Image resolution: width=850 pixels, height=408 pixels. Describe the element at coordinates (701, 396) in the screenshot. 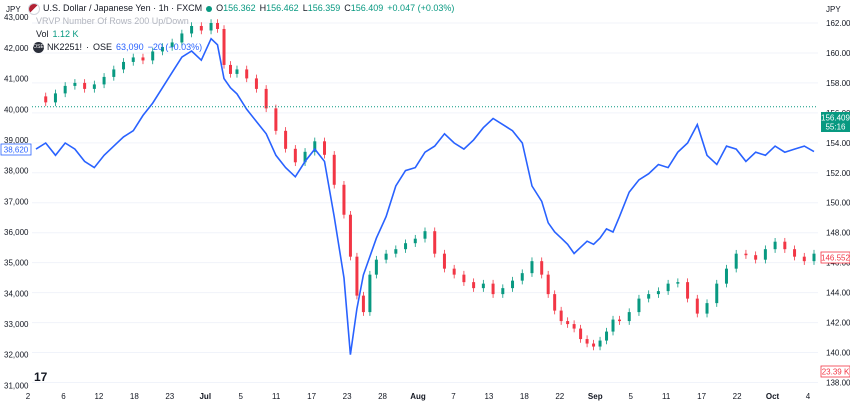

I see `x-axis-tick: 17` at that location.